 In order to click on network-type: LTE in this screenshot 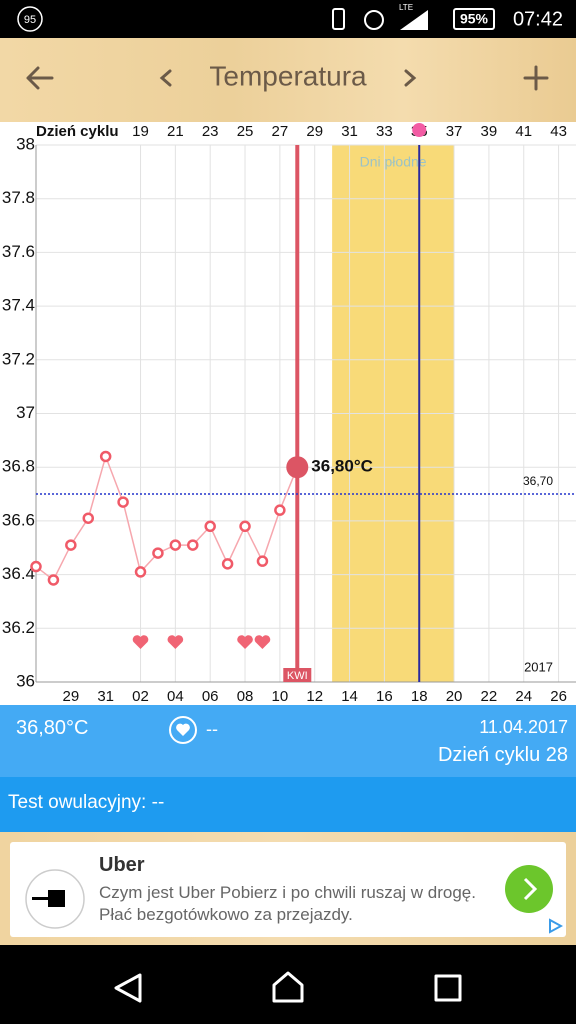, I will do `click(406, 7)`.